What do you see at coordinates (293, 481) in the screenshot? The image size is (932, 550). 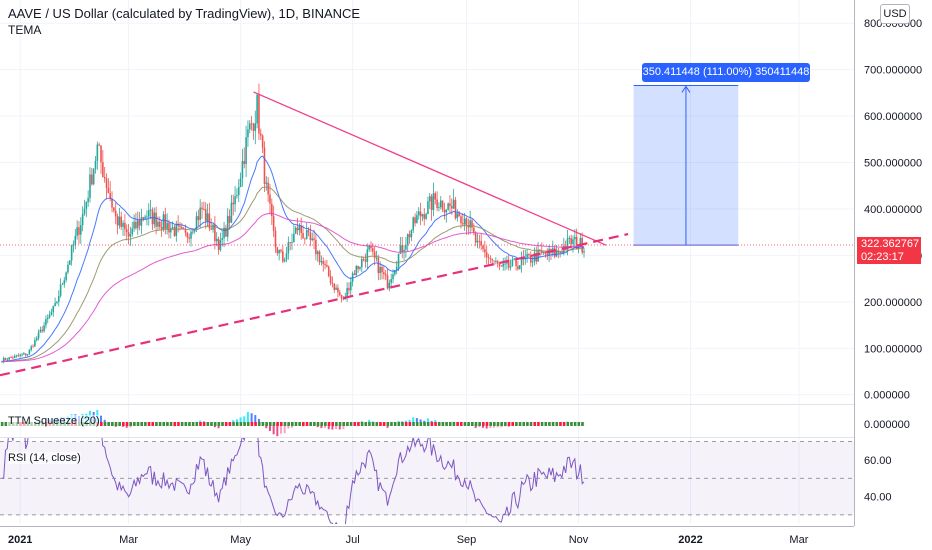 I see `rsi-line` at bounding box center [293, 481].